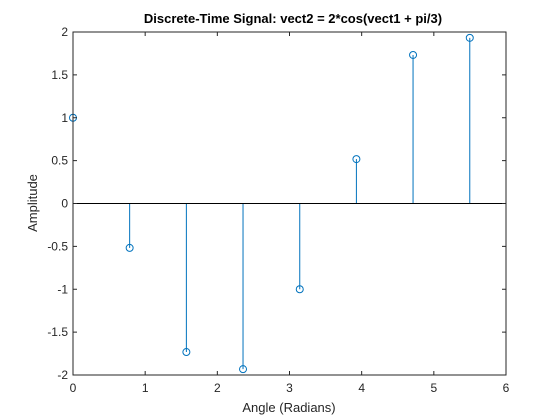 The height and width of the screenshot is (420, 560). I want to click on y-tick-label-0: -2, so click(62, 375).